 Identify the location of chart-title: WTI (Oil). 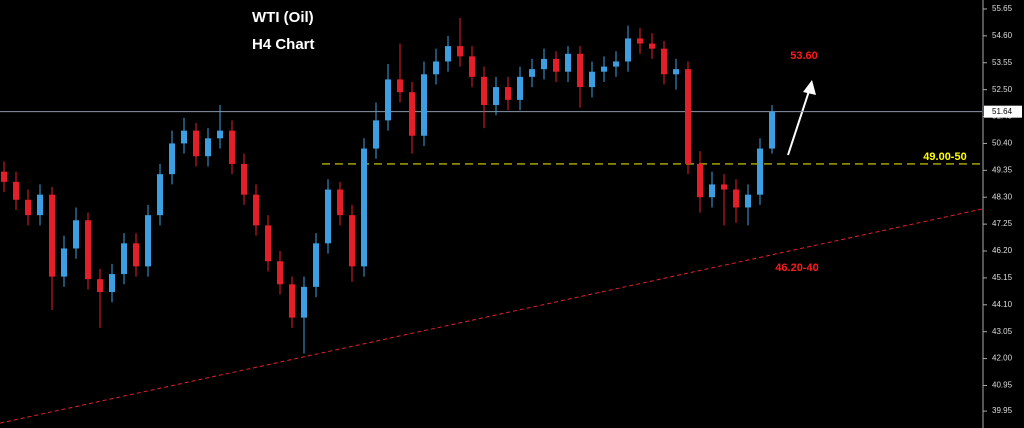
(283, 17).